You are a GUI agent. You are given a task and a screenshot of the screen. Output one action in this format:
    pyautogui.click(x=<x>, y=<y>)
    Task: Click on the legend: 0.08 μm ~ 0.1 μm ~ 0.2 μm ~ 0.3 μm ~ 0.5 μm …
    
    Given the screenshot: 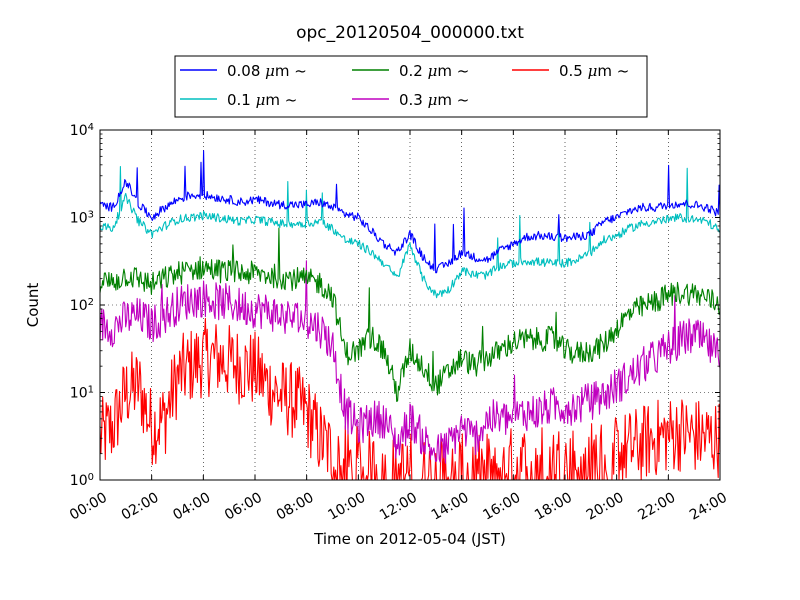 What is the action you would take?
    pyautogui.click(x=411, y=86)
    